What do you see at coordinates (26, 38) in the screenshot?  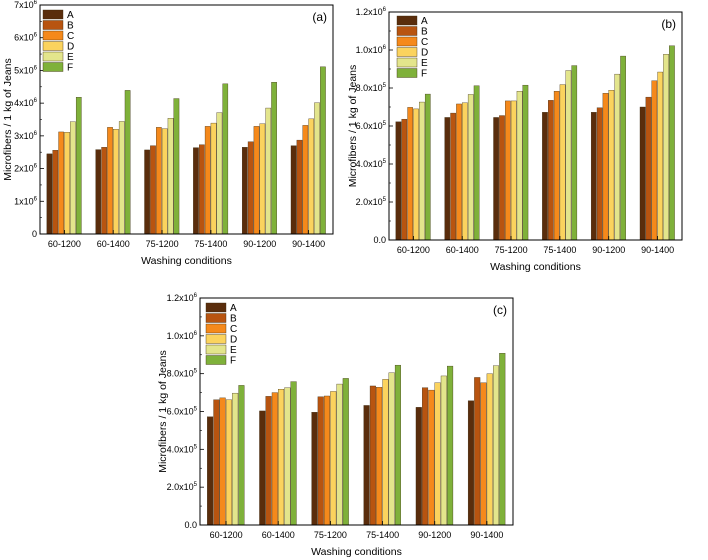 I see `y-tick-label: 6x106` at bounding box center [26, 38].